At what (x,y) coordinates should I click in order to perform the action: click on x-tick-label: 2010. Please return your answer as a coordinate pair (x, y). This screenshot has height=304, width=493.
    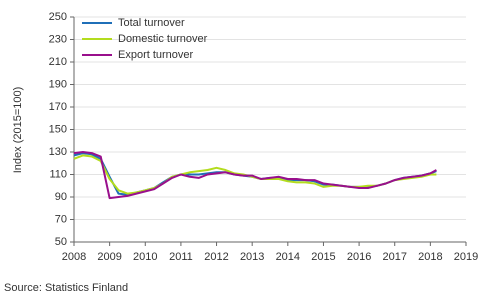
    Looking at the image, I should click on (145, 257).